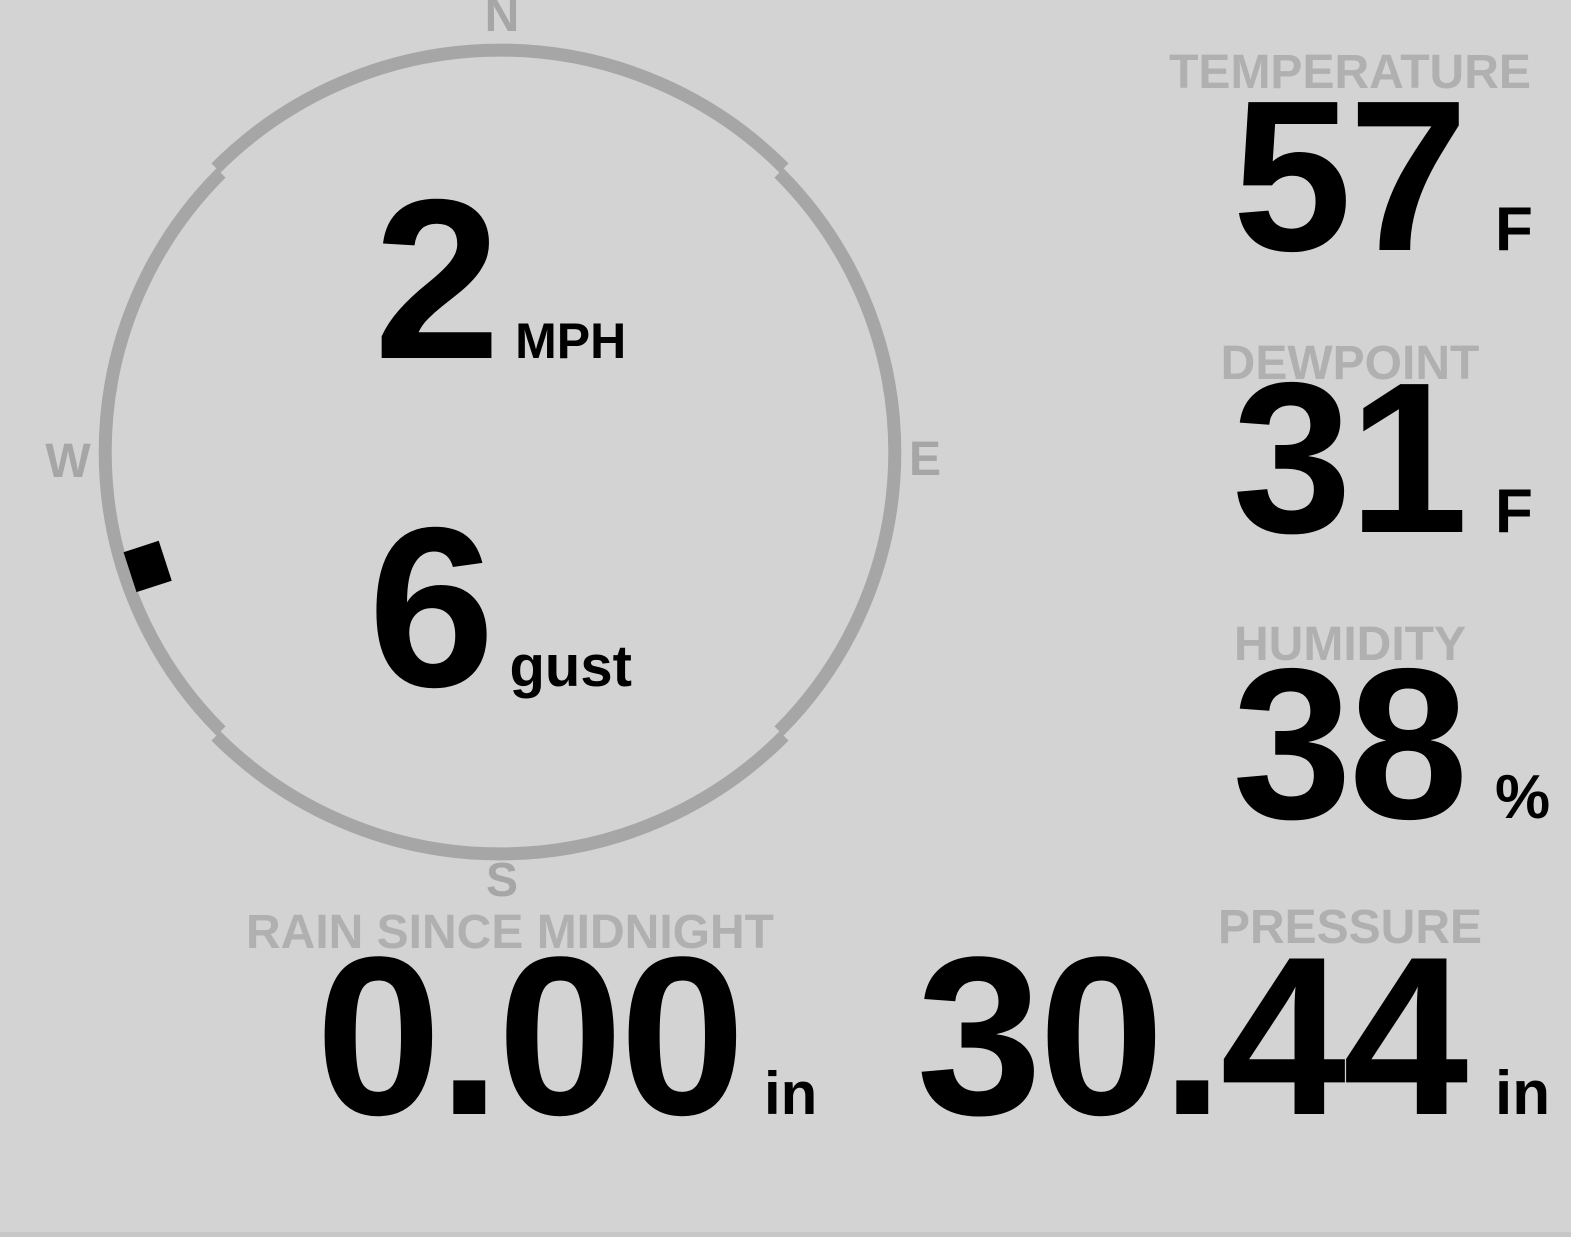 The height and width of the screenshot is (1237, 1571). Describe the element at coordinates (530, 1035) in the screenshot. I see `rain-value: 0.00` at that location.